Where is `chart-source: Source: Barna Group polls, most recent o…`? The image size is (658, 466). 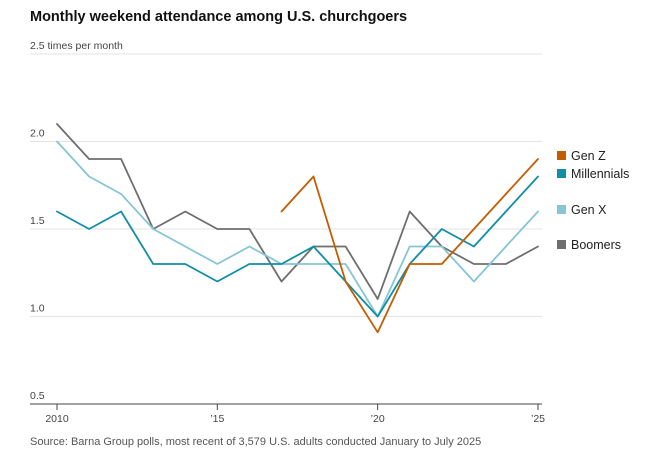
chart-source: Source: Barna Group polls, most recent o… is located at coordinates (256, 442).